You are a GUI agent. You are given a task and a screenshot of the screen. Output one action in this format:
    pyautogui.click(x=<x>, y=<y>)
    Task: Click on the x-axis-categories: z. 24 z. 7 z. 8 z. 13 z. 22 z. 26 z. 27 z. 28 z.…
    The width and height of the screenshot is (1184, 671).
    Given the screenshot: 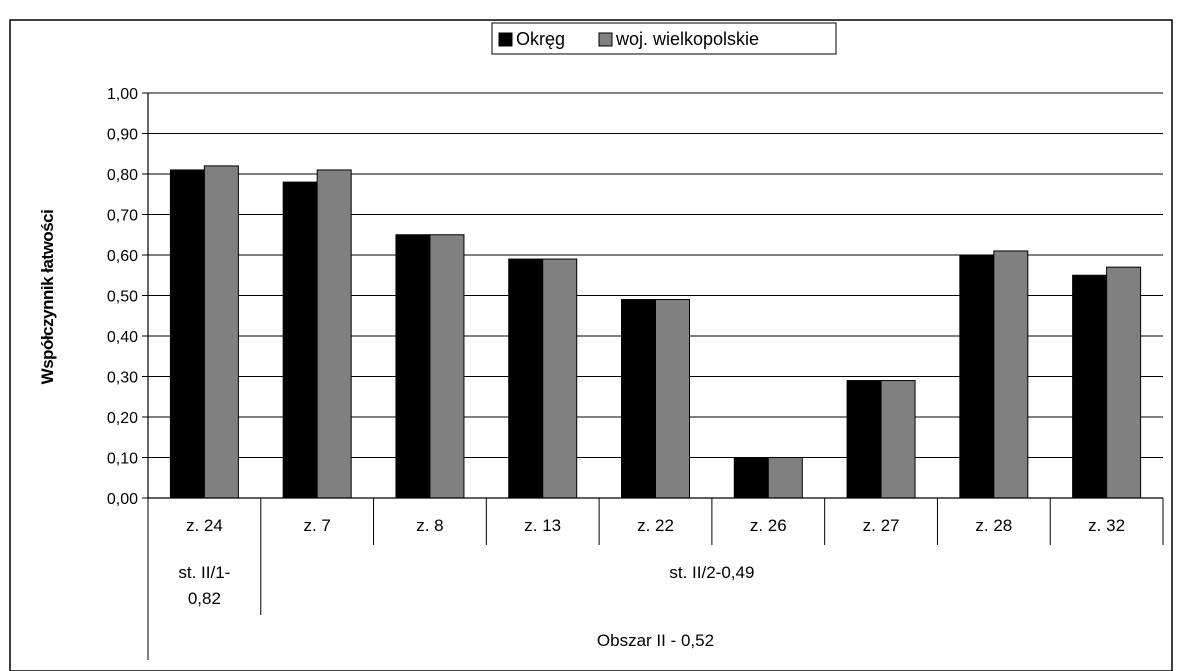 What is the action you would take?
    pyautogui.click(x=655, y=521)
    